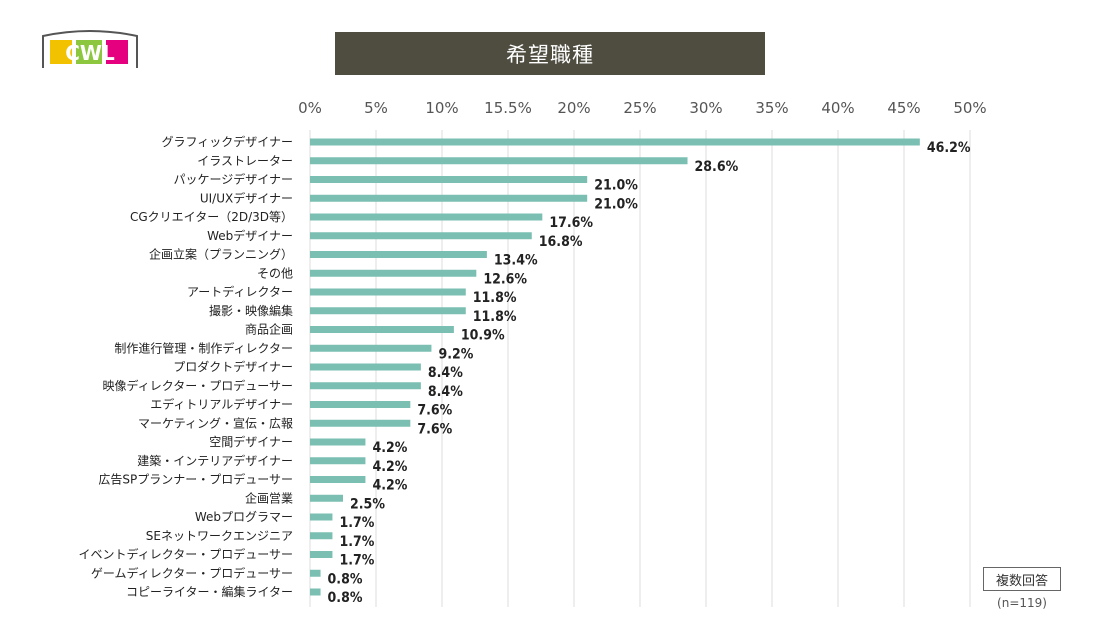  I want to click on value-label: 28.6%, so click(717, 167).